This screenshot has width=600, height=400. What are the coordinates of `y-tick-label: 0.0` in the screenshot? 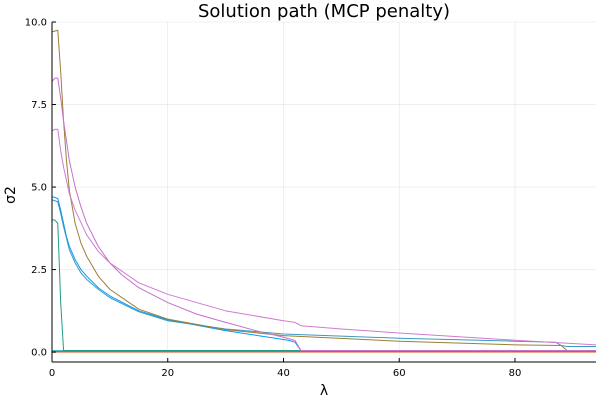 It's located at (39, 353).